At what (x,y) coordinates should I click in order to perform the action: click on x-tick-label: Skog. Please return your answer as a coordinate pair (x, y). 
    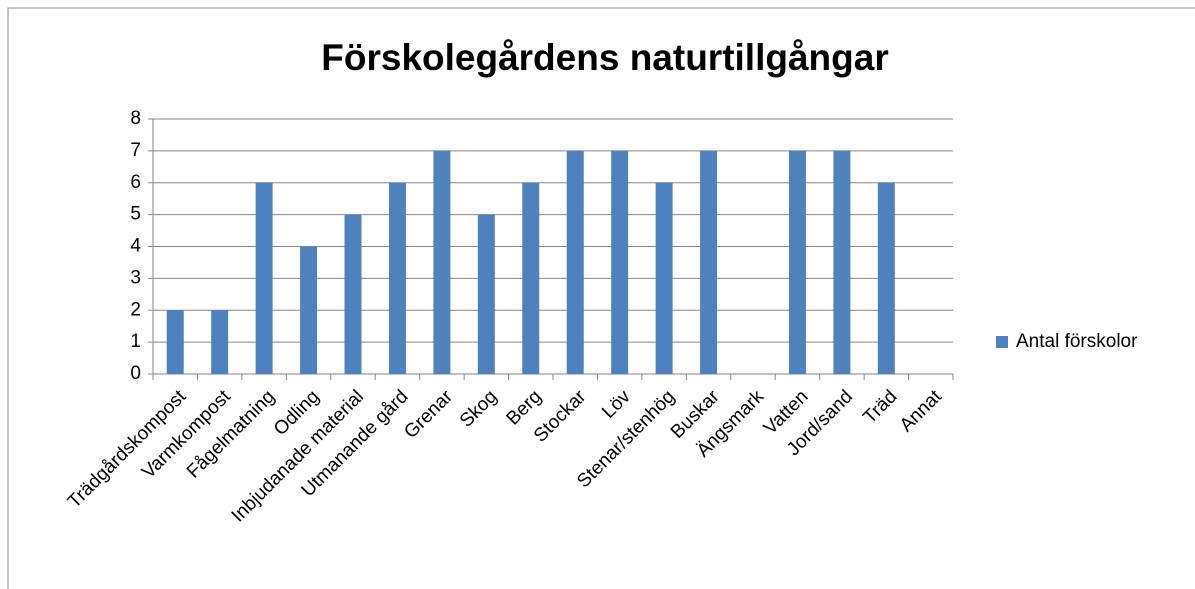
    Looking at the image, I should click on (478, 408).